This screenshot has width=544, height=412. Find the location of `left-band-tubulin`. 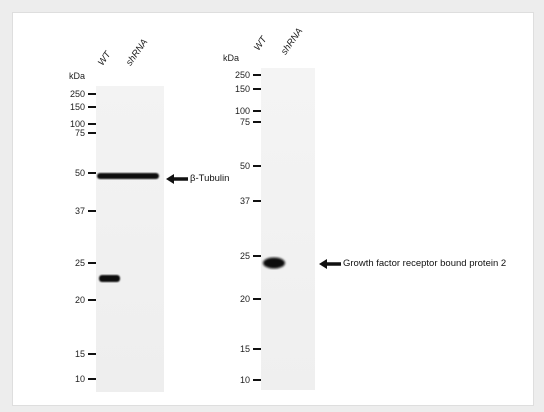

left-band-tubulin is located at coordinates (128, 176).